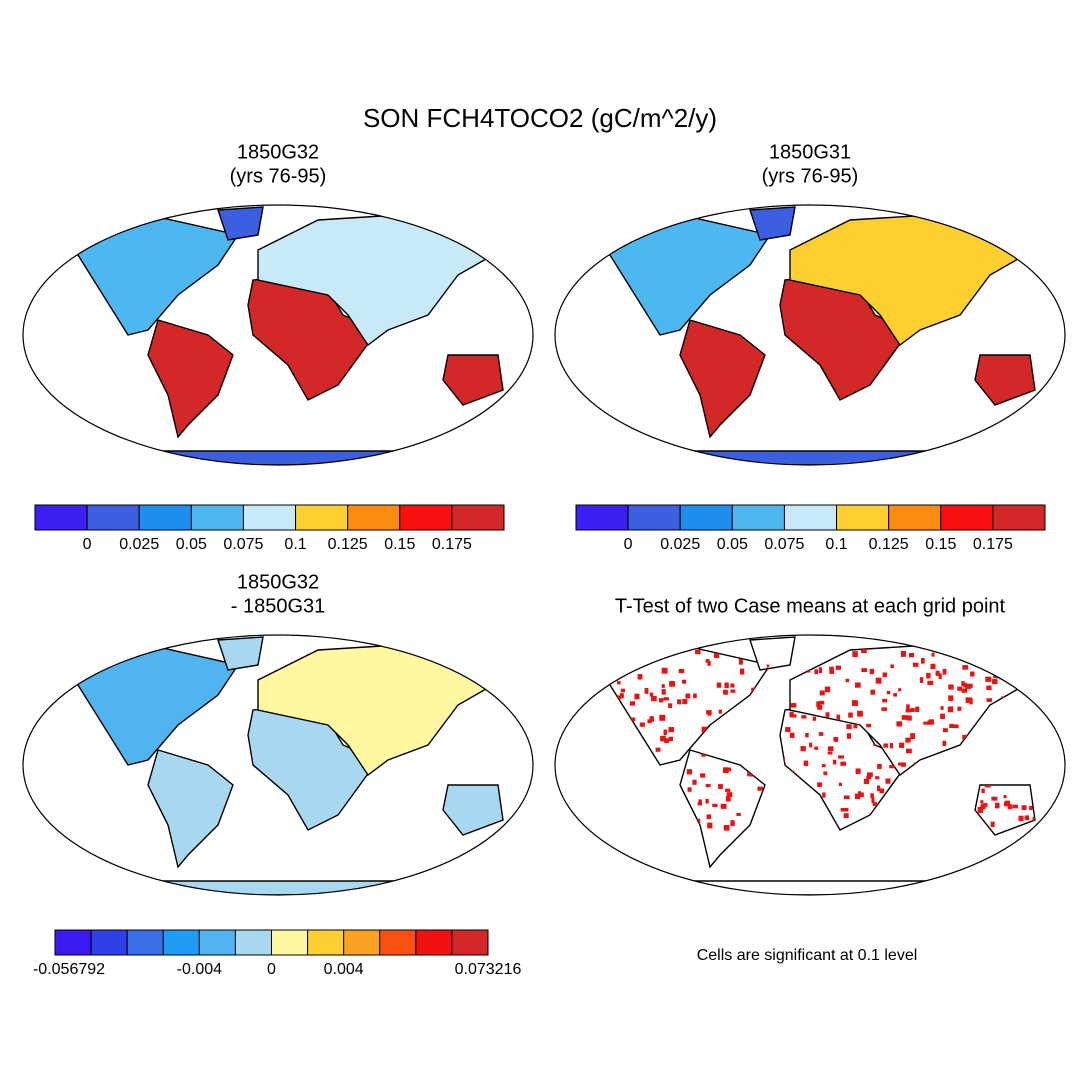 This screenshot has width=1080, height=1080. What do you see at coordinates (680, 544) in the screenshot?
I see `colorbar-label: 0.025` at bounding box center [680, 544].